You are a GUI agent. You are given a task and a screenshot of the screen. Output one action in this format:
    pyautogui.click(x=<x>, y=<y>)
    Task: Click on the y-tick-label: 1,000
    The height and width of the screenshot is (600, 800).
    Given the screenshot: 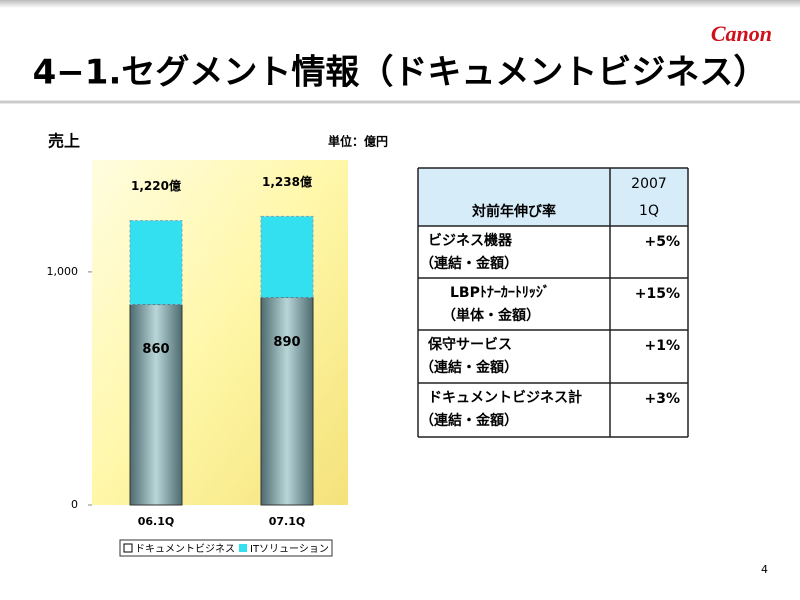 What is the action you would take?
    pyautogui.click(x=63, y=271)
    